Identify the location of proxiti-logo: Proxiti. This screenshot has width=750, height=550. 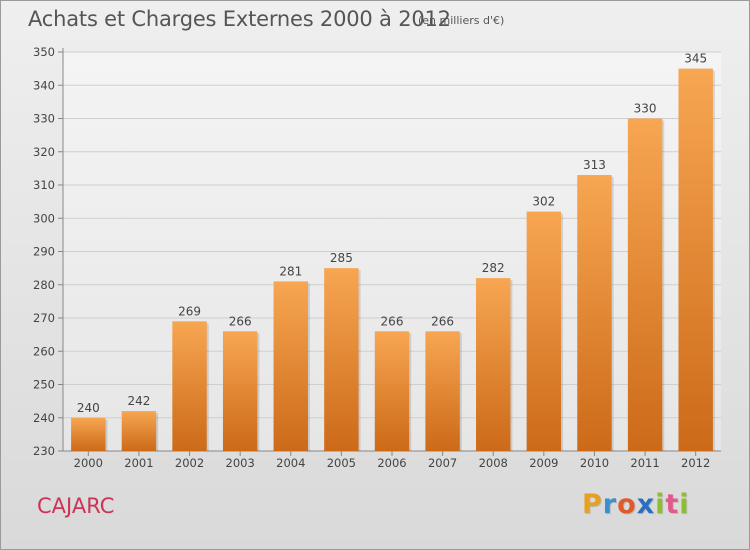
(636, 504).